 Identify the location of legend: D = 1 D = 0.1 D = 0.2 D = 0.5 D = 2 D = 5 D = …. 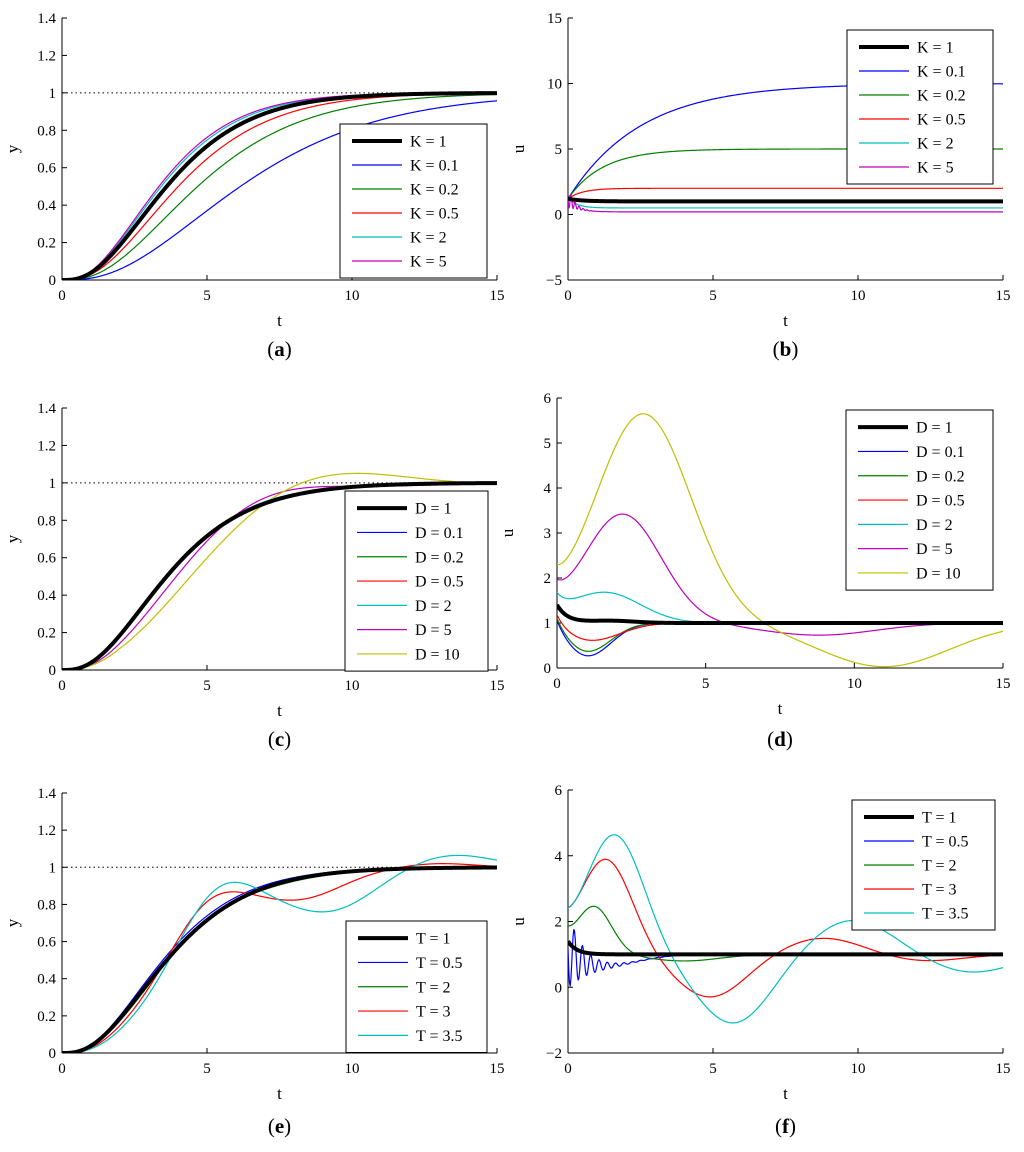
(416, 581).